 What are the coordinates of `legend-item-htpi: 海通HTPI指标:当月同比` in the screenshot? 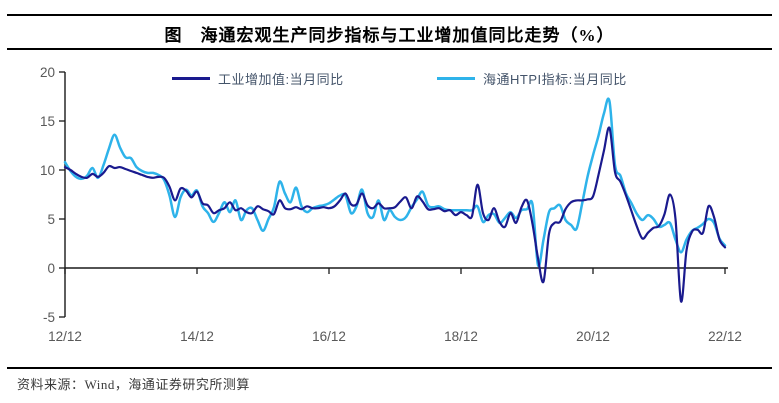 It's located at (532, 78).